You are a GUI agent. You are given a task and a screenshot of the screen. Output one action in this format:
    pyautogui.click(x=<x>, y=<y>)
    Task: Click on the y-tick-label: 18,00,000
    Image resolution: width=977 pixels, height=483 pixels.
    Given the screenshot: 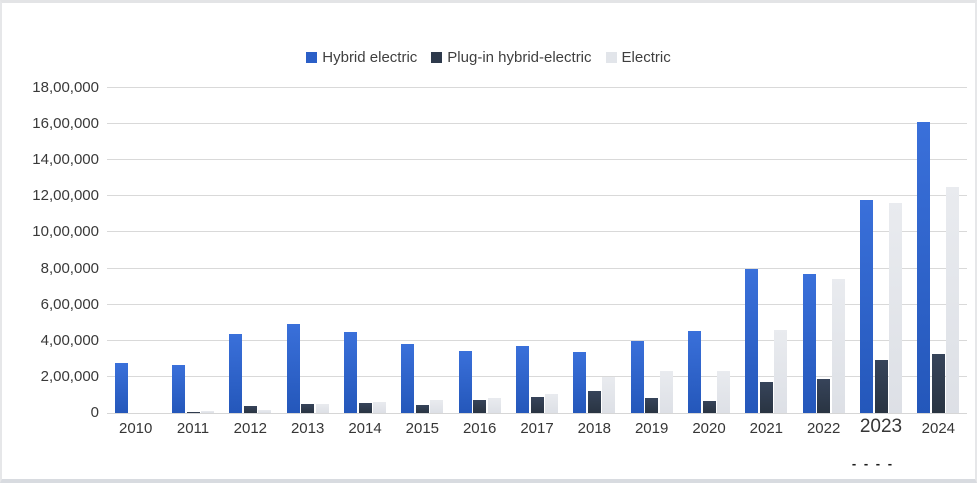 What is the action you would take?
    pyautogui.click(x=65, y=87)
    